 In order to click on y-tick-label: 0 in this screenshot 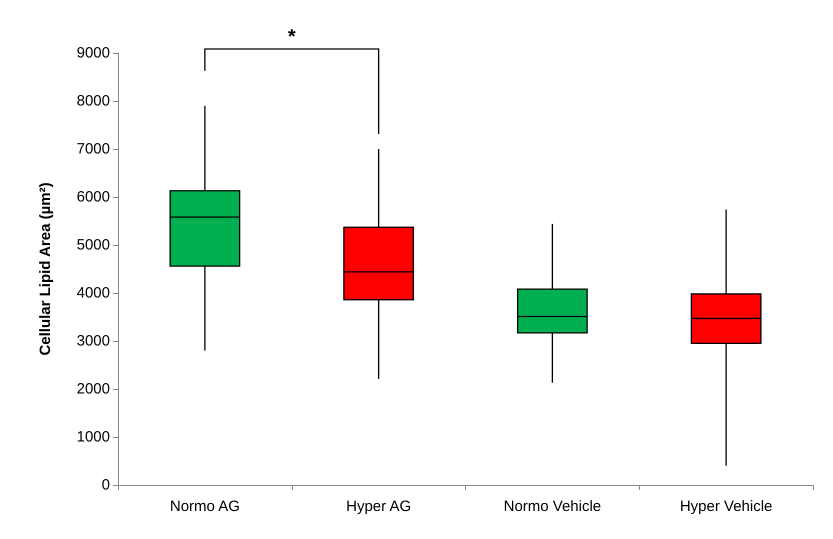, I will do `click(106, 485)`.